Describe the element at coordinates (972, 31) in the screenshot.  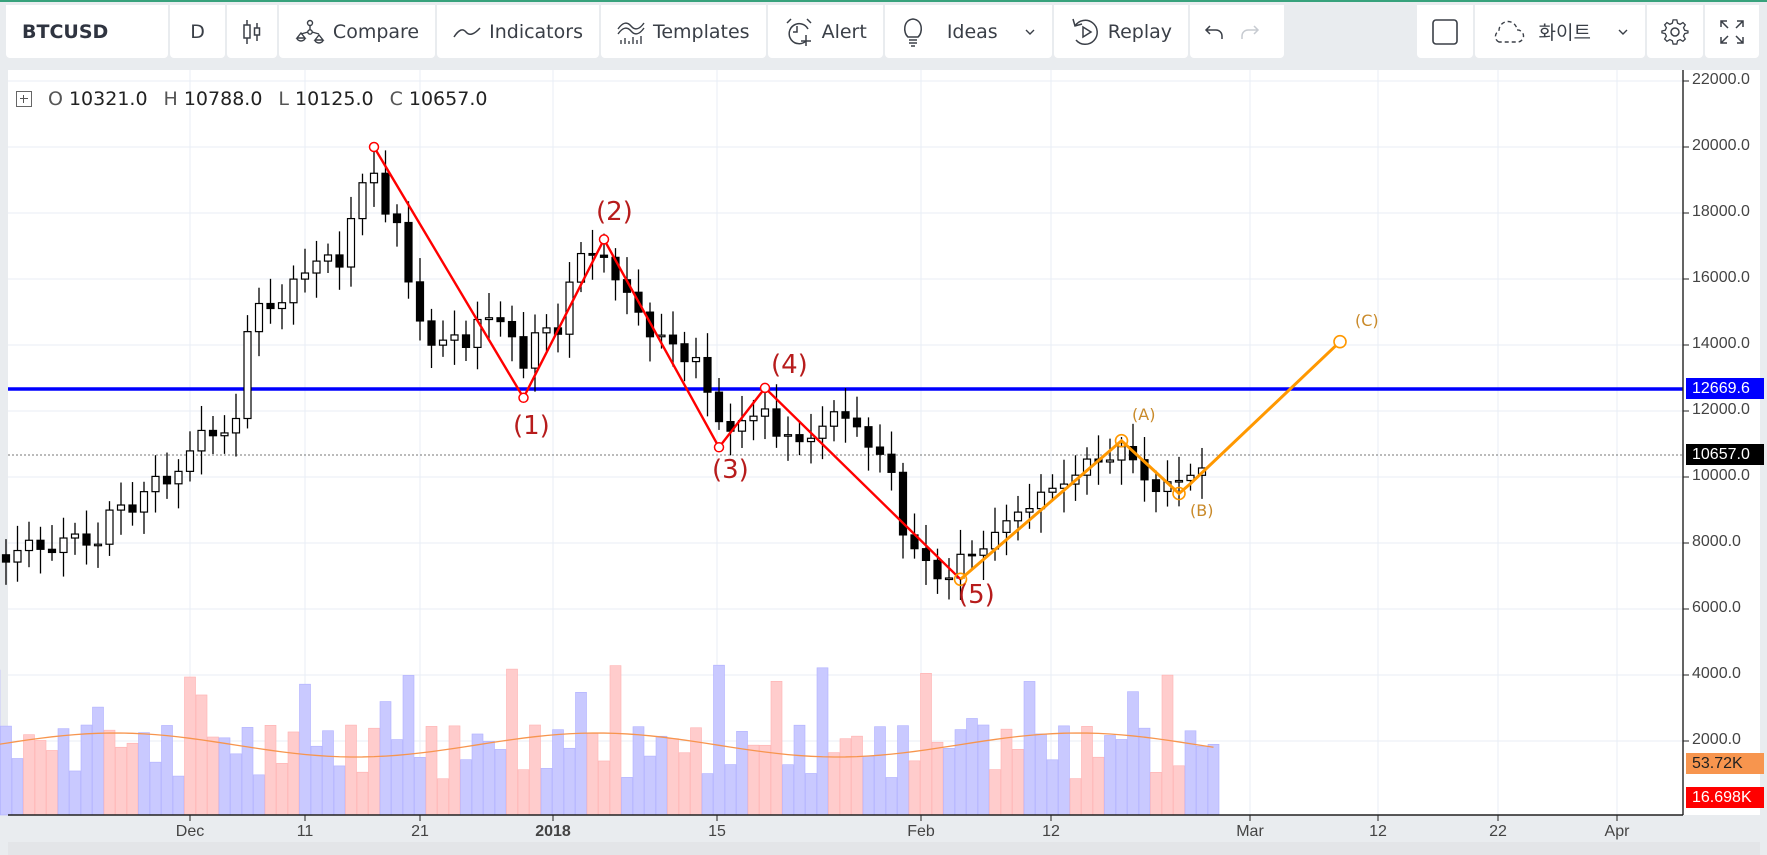
I see `ideas-label: Ideas` at that location.